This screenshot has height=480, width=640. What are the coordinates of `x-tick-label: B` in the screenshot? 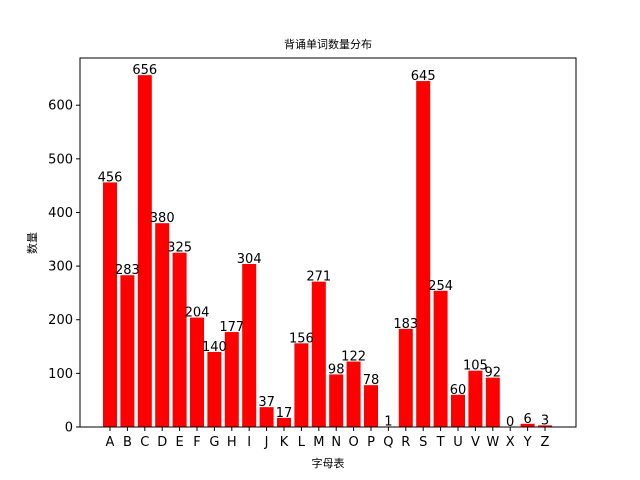 It's located at (127, 442).